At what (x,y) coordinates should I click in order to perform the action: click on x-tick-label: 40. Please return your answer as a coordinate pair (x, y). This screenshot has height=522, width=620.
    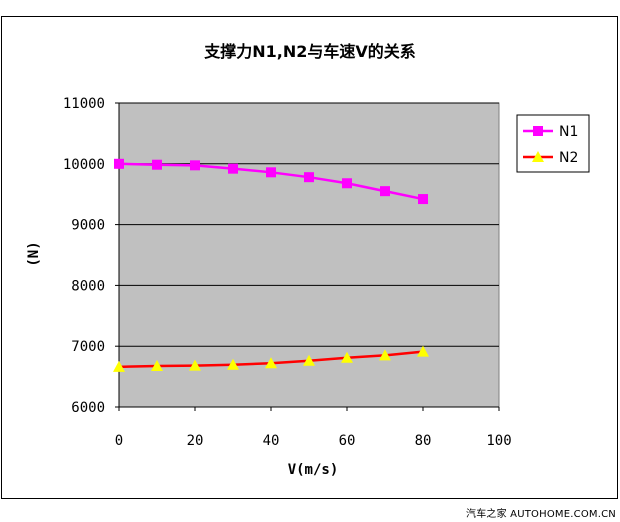
    Looking at the image, I should click on (271, 441).